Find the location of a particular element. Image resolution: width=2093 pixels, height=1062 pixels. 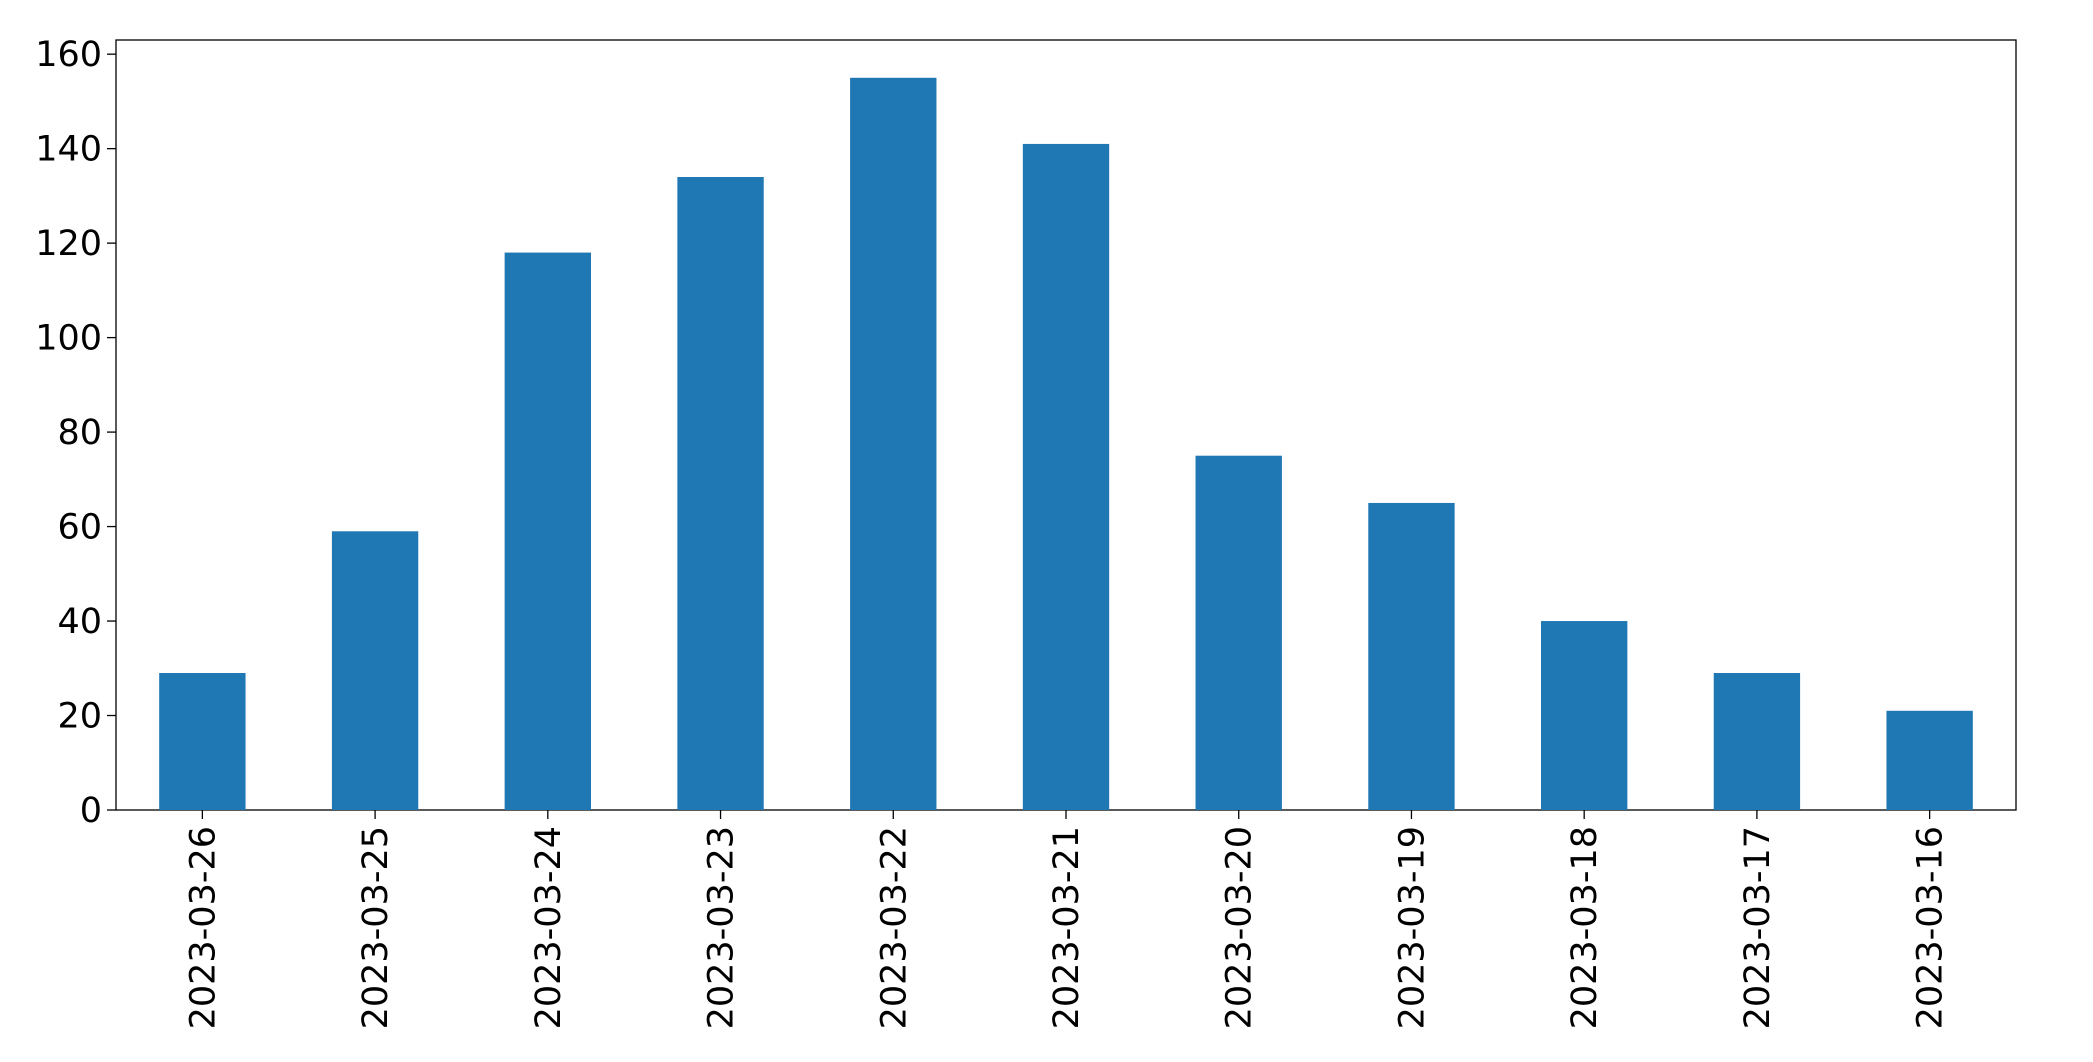

y-tick-label: 20 is located at coordinates (79, 717).